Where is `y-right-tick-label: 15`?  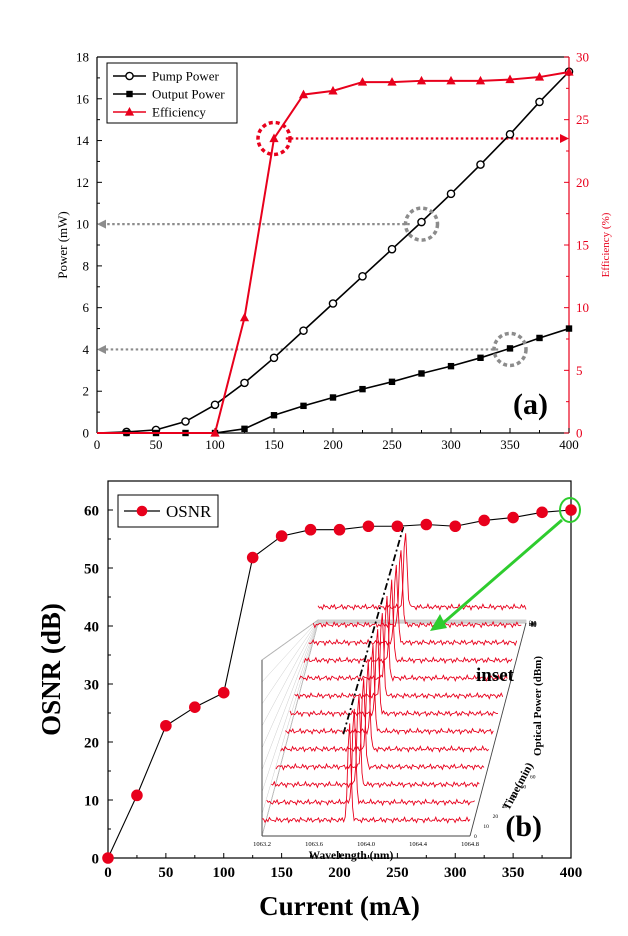 y-right-tick-label: 15 is located at coordinates (582, 245).